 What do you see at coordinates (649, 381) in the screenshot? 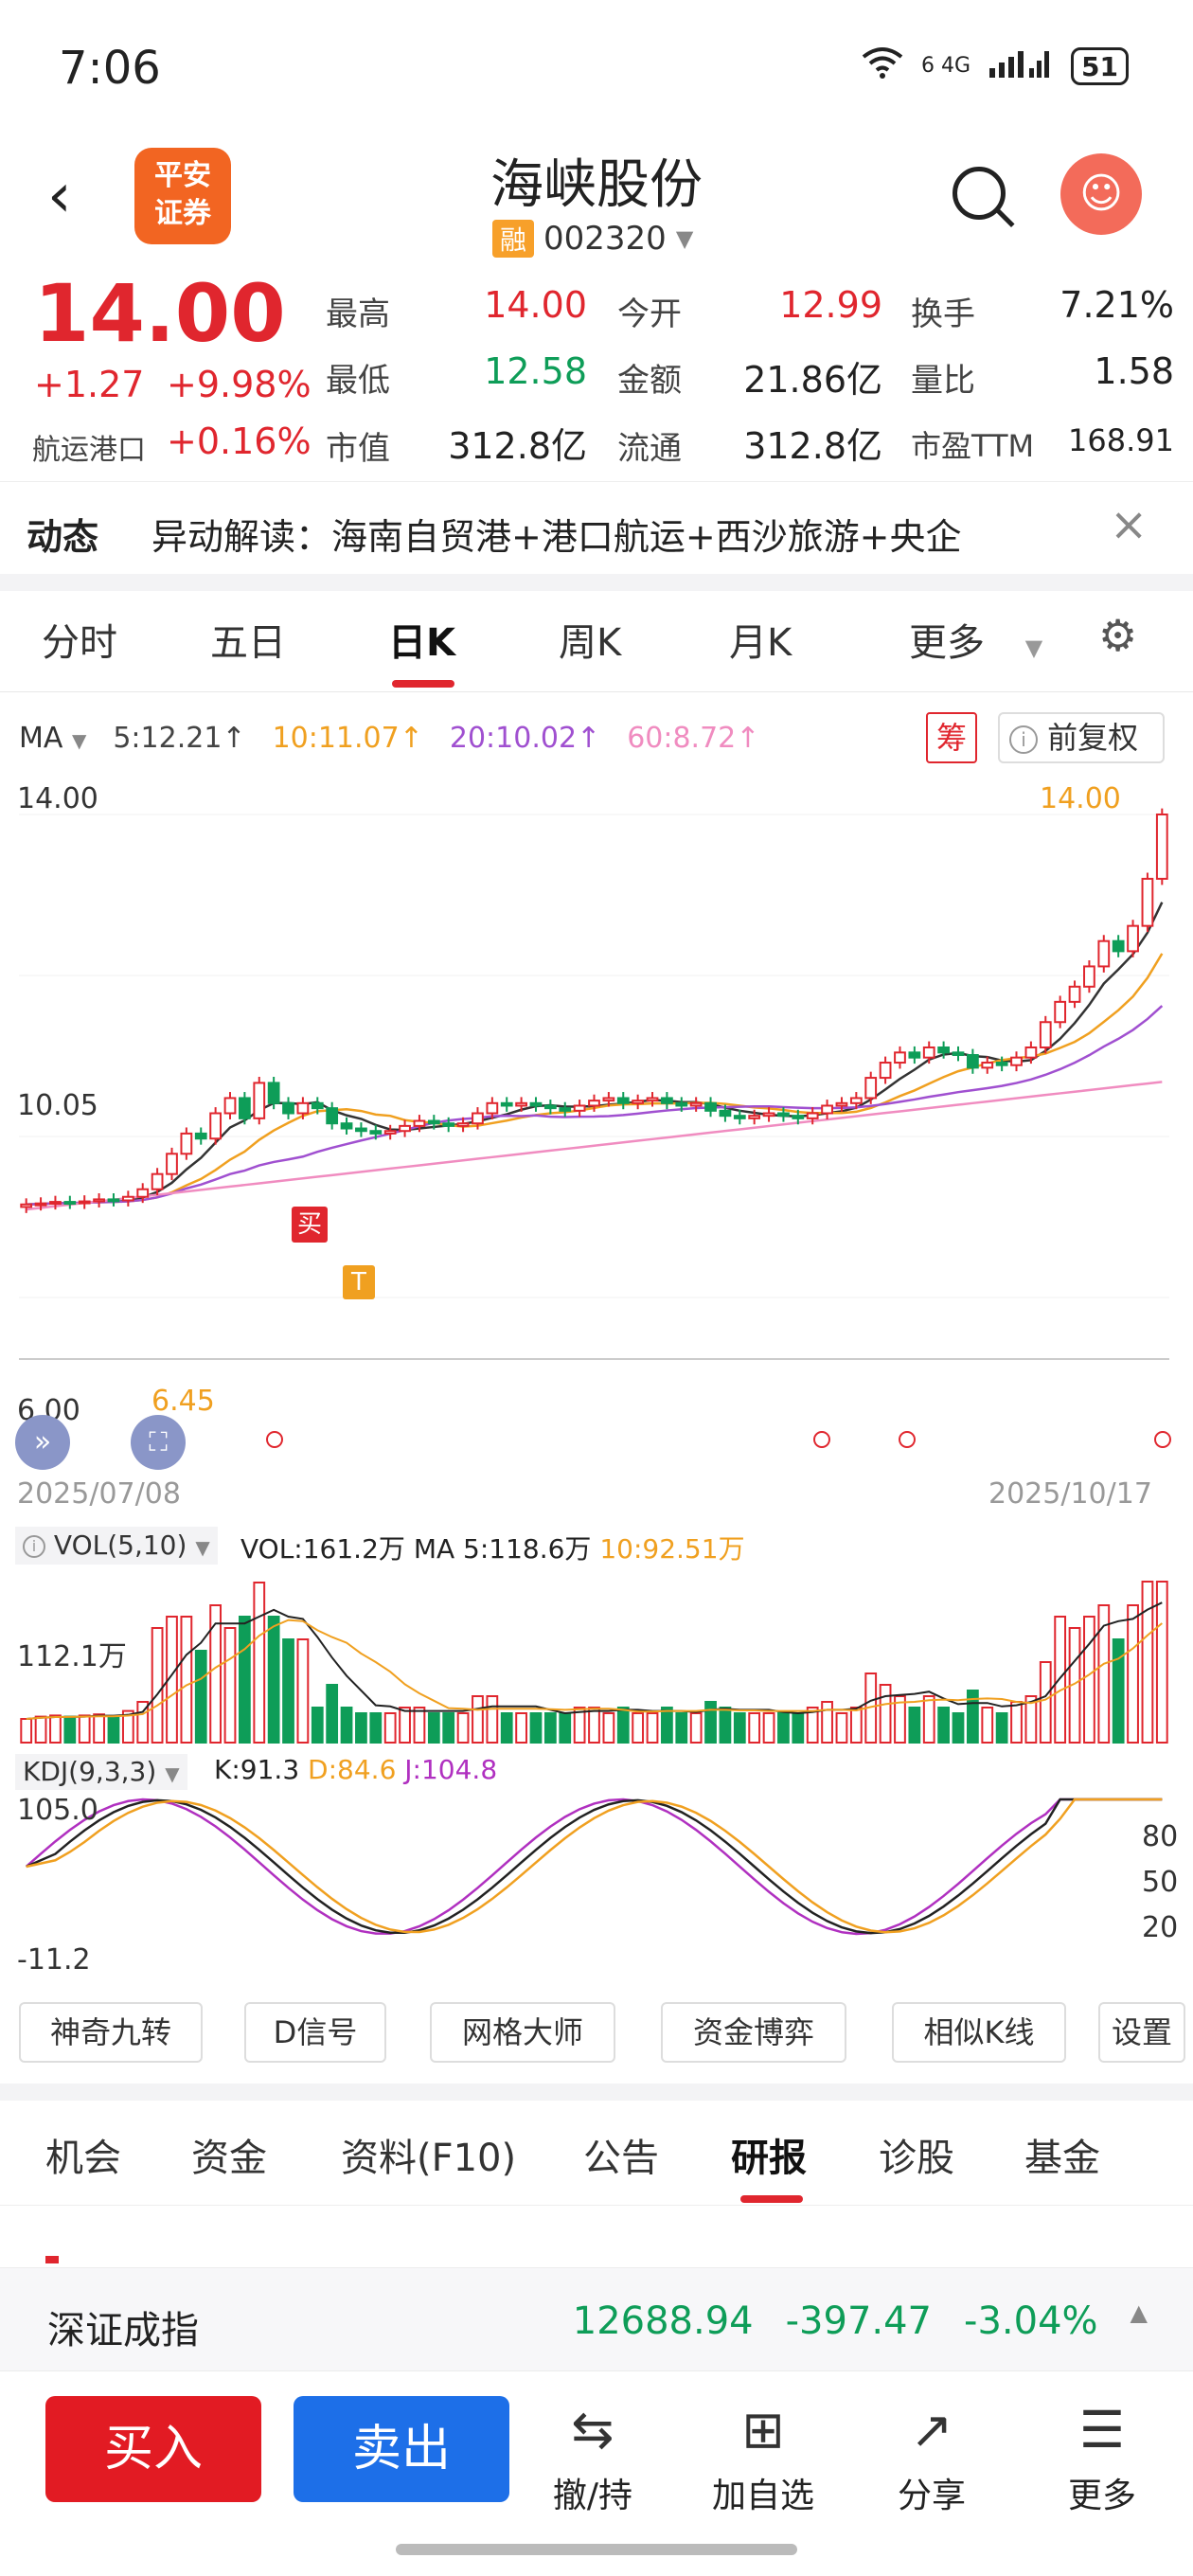
I see `stat-label: 金额` at bounding box center [649, 381].